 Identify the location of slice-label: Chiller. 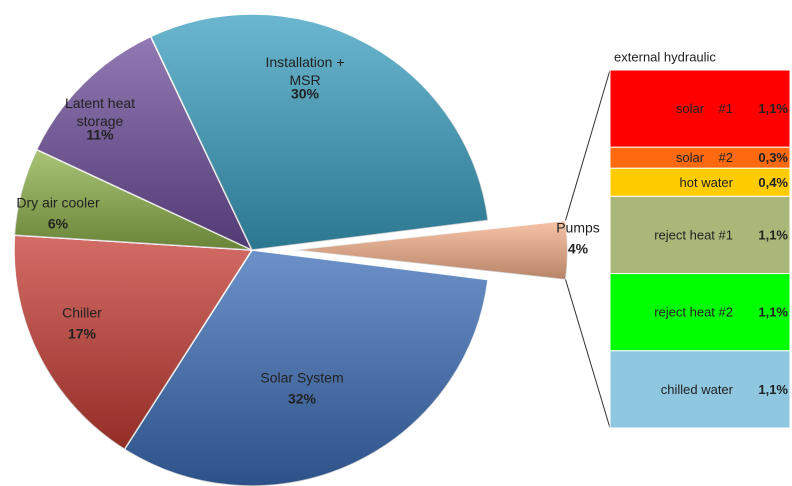
(82, 313).